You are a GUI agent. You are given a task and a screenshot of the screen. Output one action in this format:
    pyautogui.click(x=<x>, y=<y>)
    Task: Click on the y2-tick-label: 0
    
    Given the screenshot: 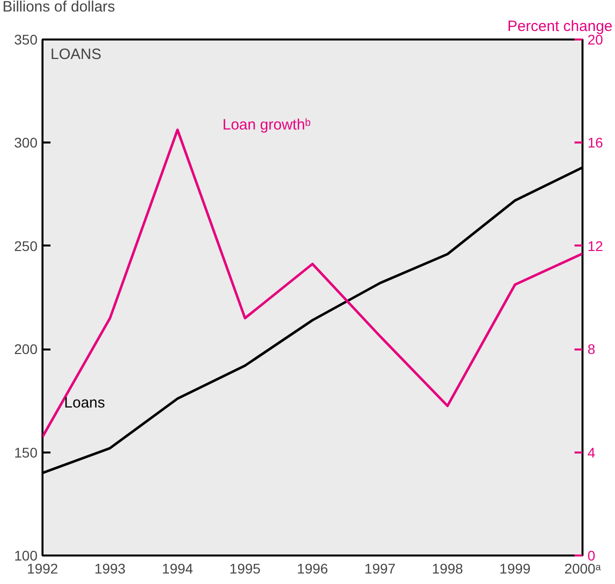 What is the action you would take?
    pyautogui.click(x=592, y=556)
    